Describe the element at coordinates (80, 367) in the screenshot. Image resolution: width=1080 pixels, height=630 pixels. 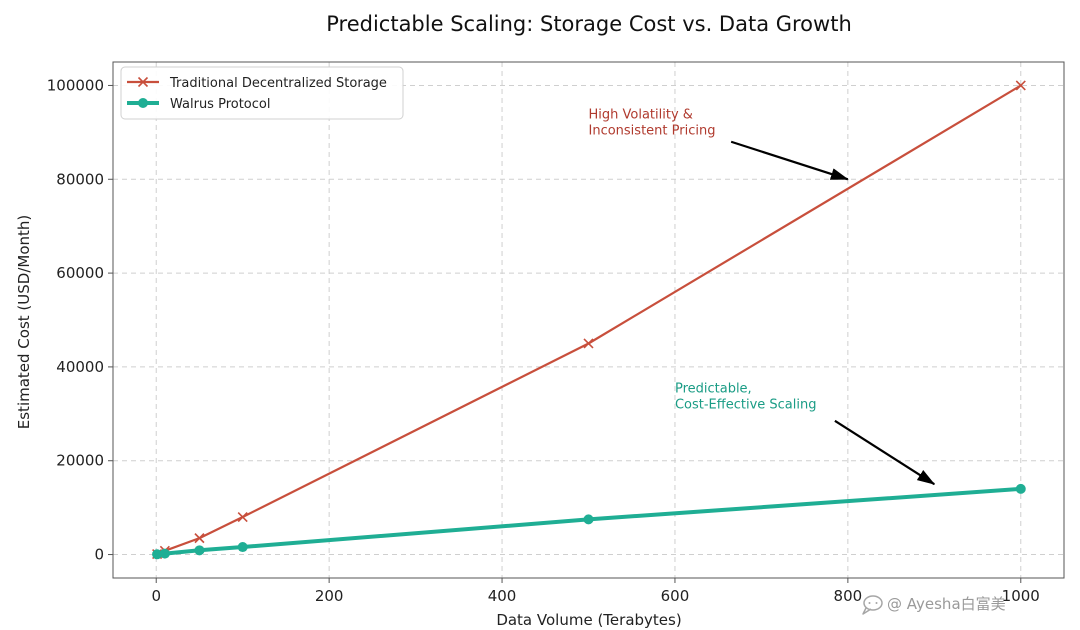
I see `y-tick-label-2: 40000` at that location.